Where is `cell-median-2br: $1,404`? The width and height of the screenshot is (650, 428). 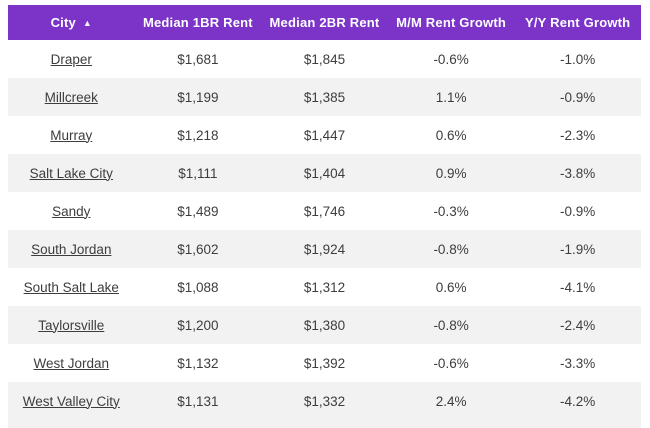 cell-median-2br: $1,404 is located at coordinates (324, 173).